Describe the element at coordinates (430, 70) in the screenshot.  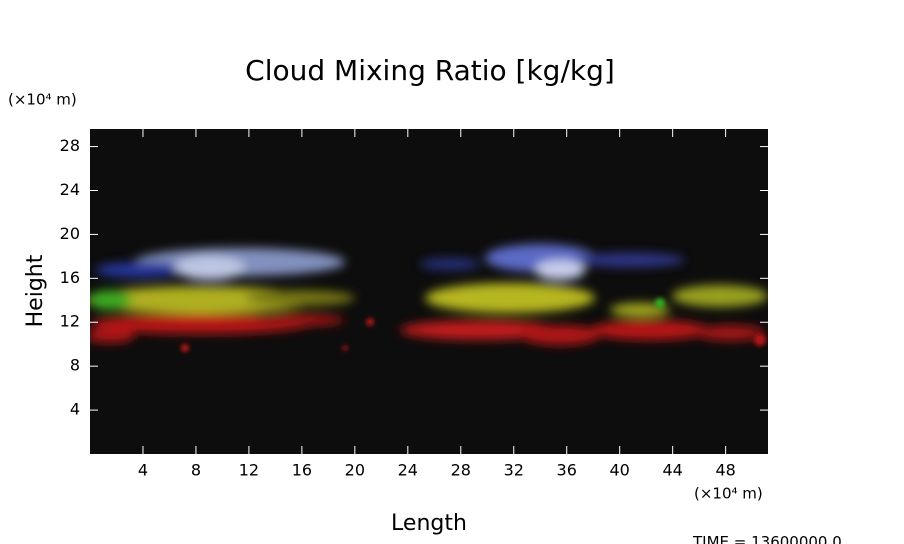
I see `chart-title: Cloud Mixing Ratio [kg/kg]` at that location.